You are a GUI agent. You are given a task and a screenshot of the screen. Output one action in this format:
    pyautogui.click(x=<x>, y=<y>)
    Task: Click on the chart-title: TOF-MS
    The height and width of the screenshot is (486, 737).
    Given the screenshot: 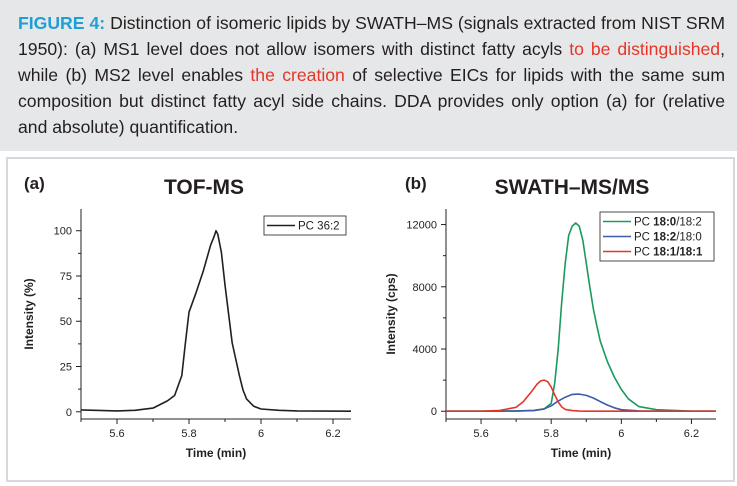 What is the action you would take?
    pyautogui.click(x=204, y=187)
    